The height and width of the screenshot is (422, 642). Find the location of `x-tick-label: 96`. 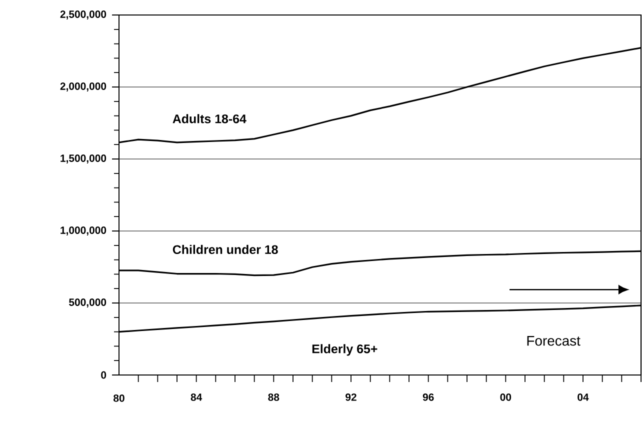

x-tick-label: 96 is located at coordinates (428, 397).